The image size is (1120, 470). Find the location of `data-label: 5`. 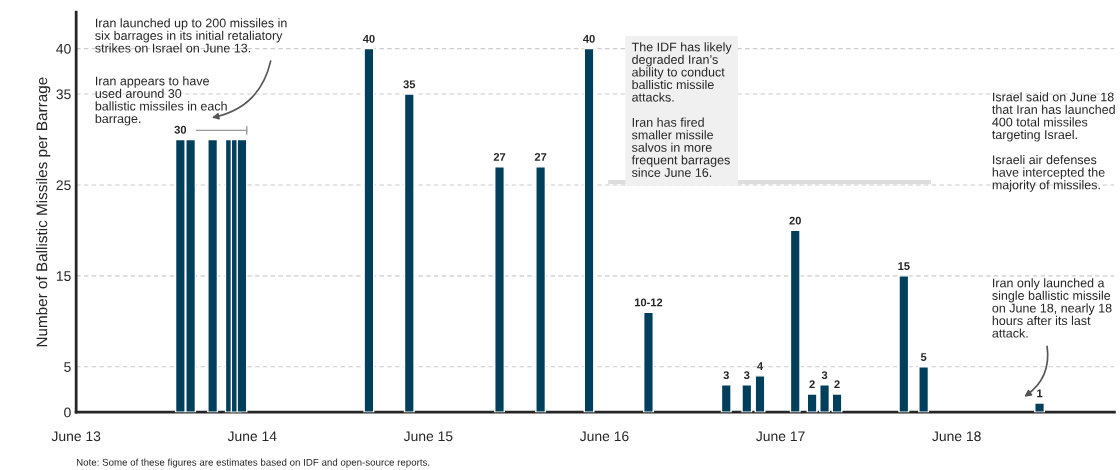

data-label: 5 is located at coordinates (923, 357).